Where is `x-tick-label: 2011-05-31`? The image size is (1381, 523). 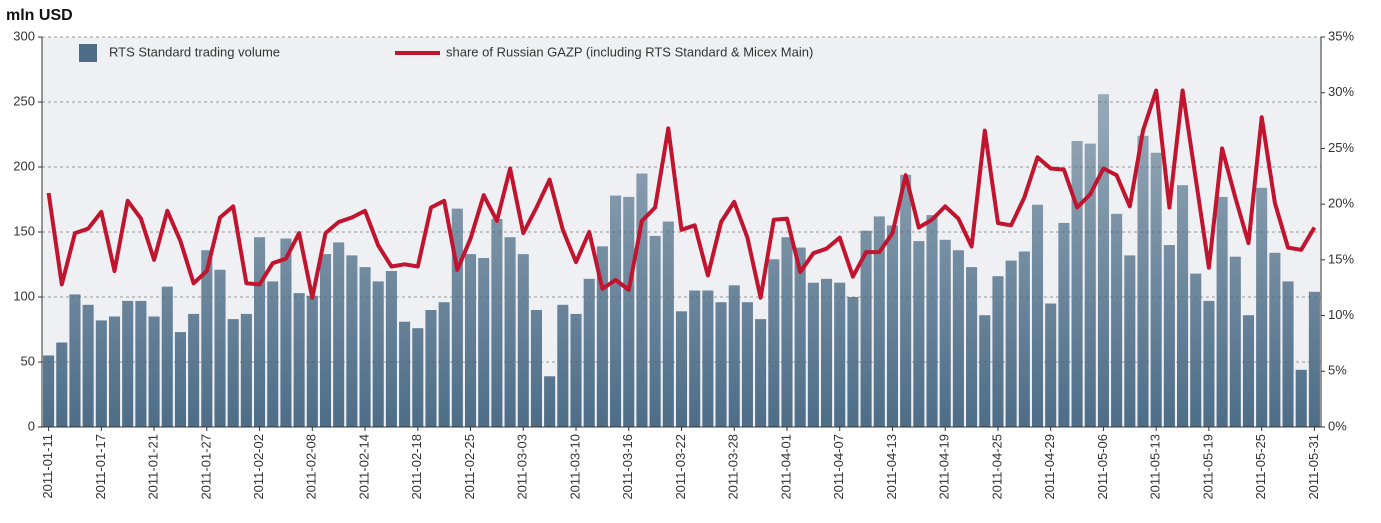
x-tick-label: 2011-05-31 is located at coordinates (1313, 467).